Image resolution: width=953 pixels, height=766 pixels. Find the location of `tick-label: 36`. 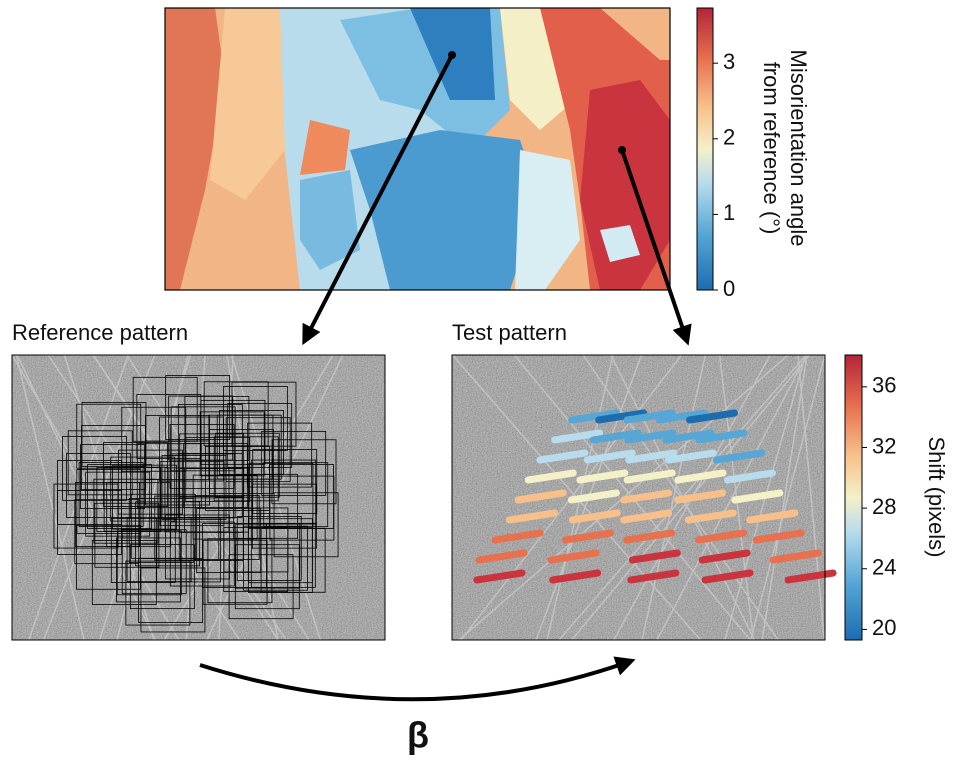

tick-label: 36 is located at coordinates (884, 385).